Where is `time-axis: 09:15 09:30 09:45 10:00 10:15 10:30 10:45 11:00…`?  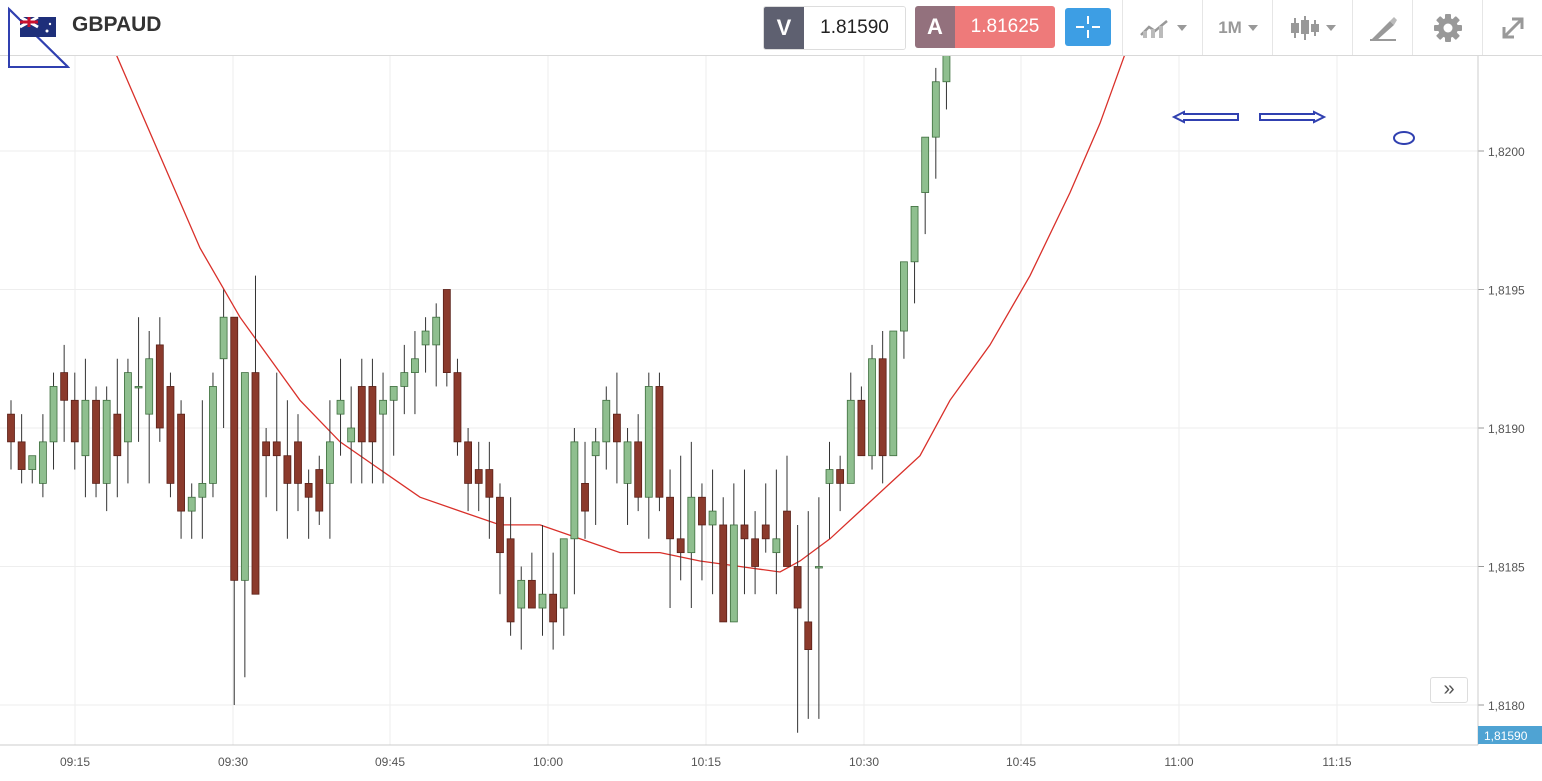
time-axis: 09:15 09:30 09:45 10:00 10:15 10:30 10:45 11:00… is located at coordinates (739, 756).